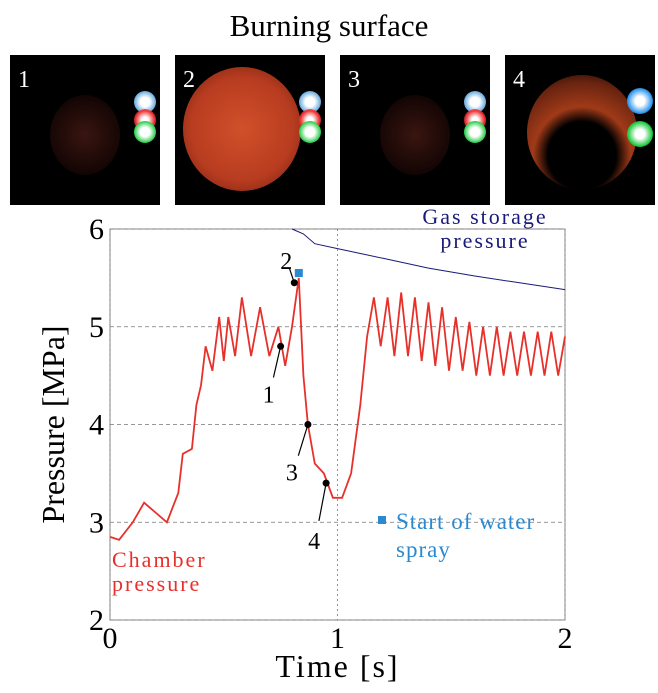 This screenshot has width=658, height=693. What do you see at coordinates (428, 259) in the screenshot?
I see `data-line` at bounding box center [428, 259].